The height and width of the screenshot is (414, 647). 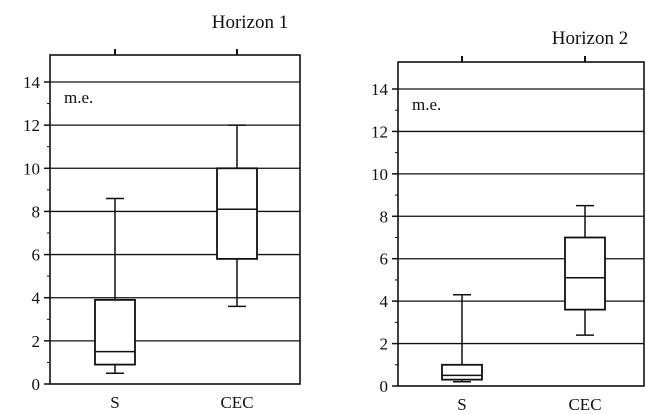 What do you see at coordinates (250, 22) in the screenshot?
I see `chart-title: Horizon 1` at bounding box center [250, 22].